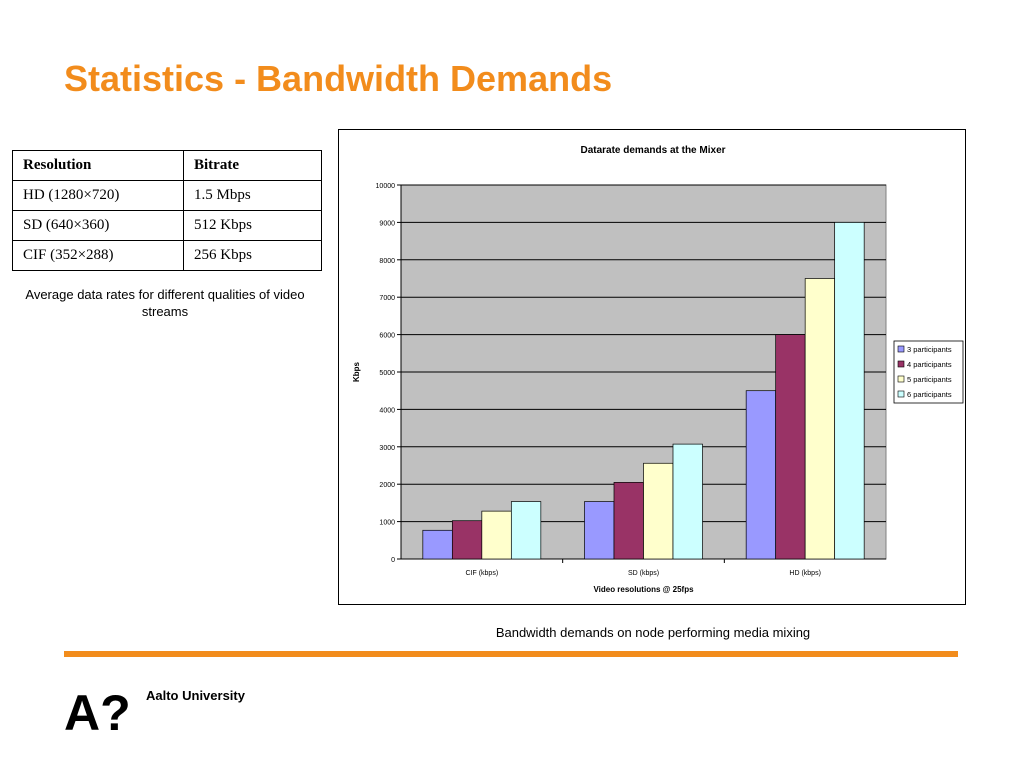  What do you see at coordinates (929, 364) in the screenshot?
I see `legend-label: 4 participants` at bounding box center [929, 364].